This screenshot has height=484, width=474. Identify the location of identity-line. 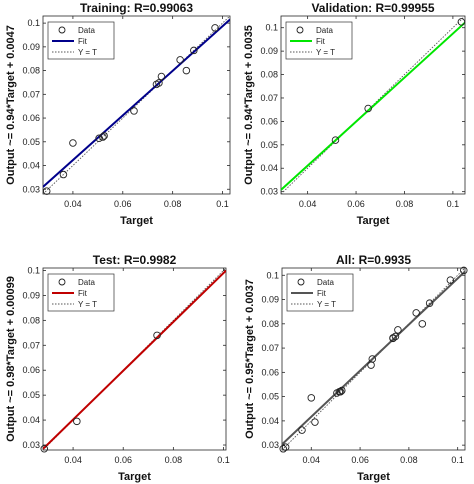
(373, 105).